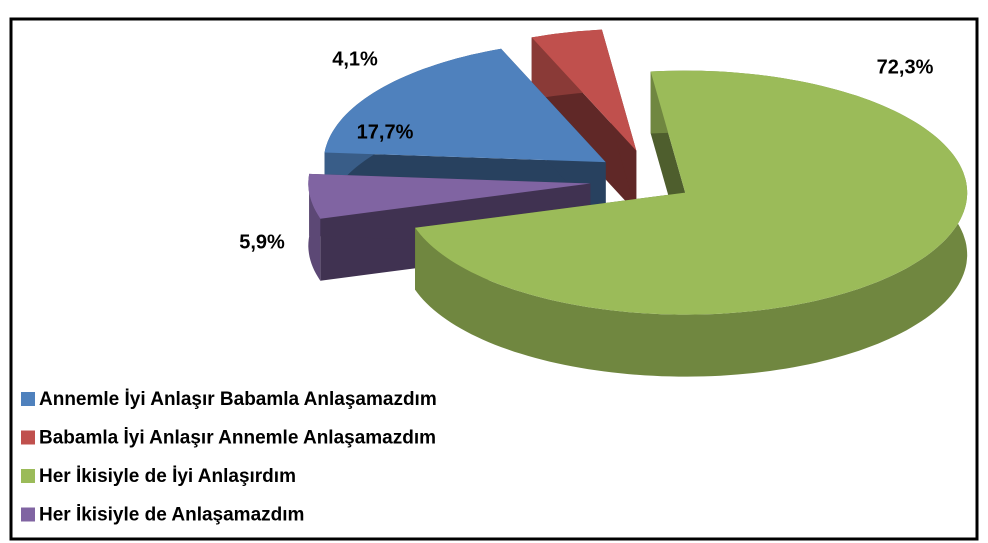 The height and width of the screenshot is (543, 988). Describe the element at coordinates (262, 242) in the screenshot. I see `data-label: 5,9%` at that location.